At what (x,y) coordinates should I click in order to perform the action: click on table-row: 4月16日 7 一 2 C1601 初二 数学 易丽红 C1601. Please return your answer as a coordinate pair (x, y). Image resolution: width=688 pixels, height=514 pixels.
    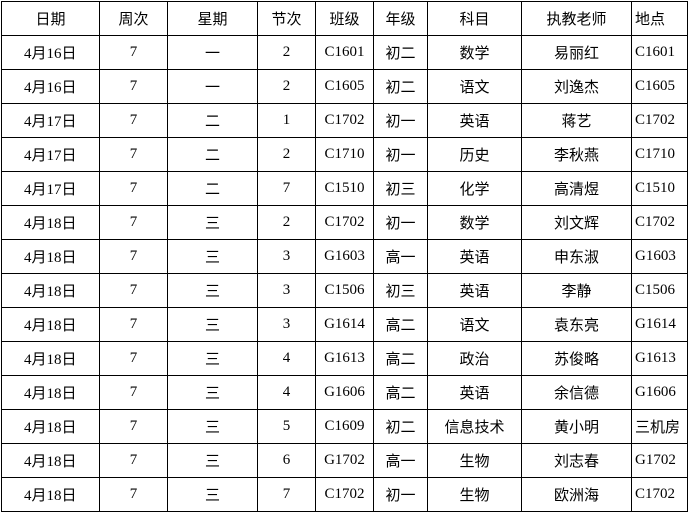
    Looking at the image, I should click on (344, 52).